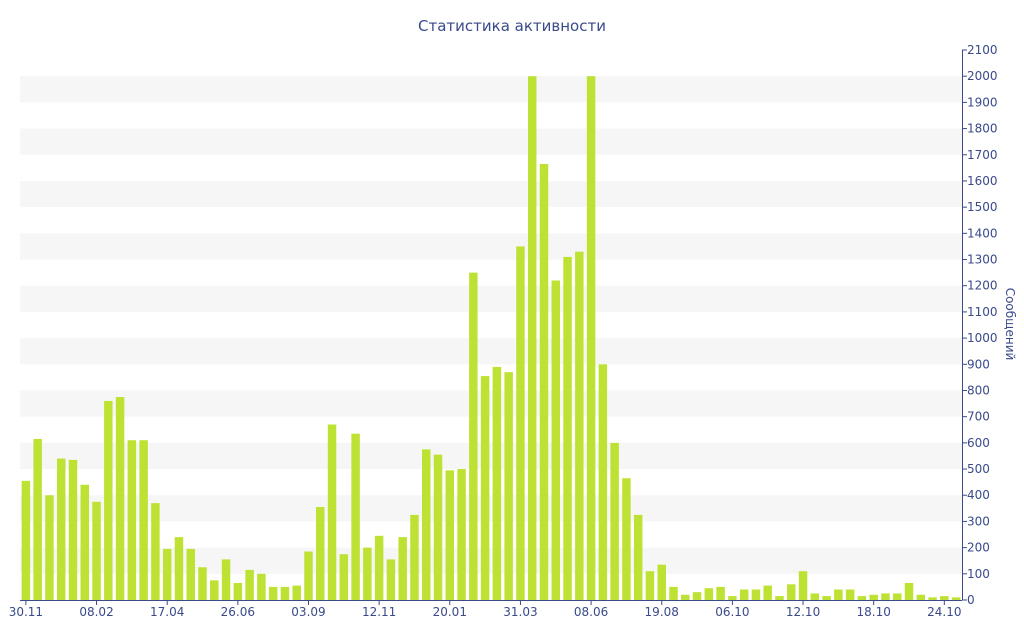 This screenshot has height=640, width=1024. What do you see at coordinates (971, 600) in the screenshot?
I see `y-tick-label: 0` at bounding box center [971, 600].